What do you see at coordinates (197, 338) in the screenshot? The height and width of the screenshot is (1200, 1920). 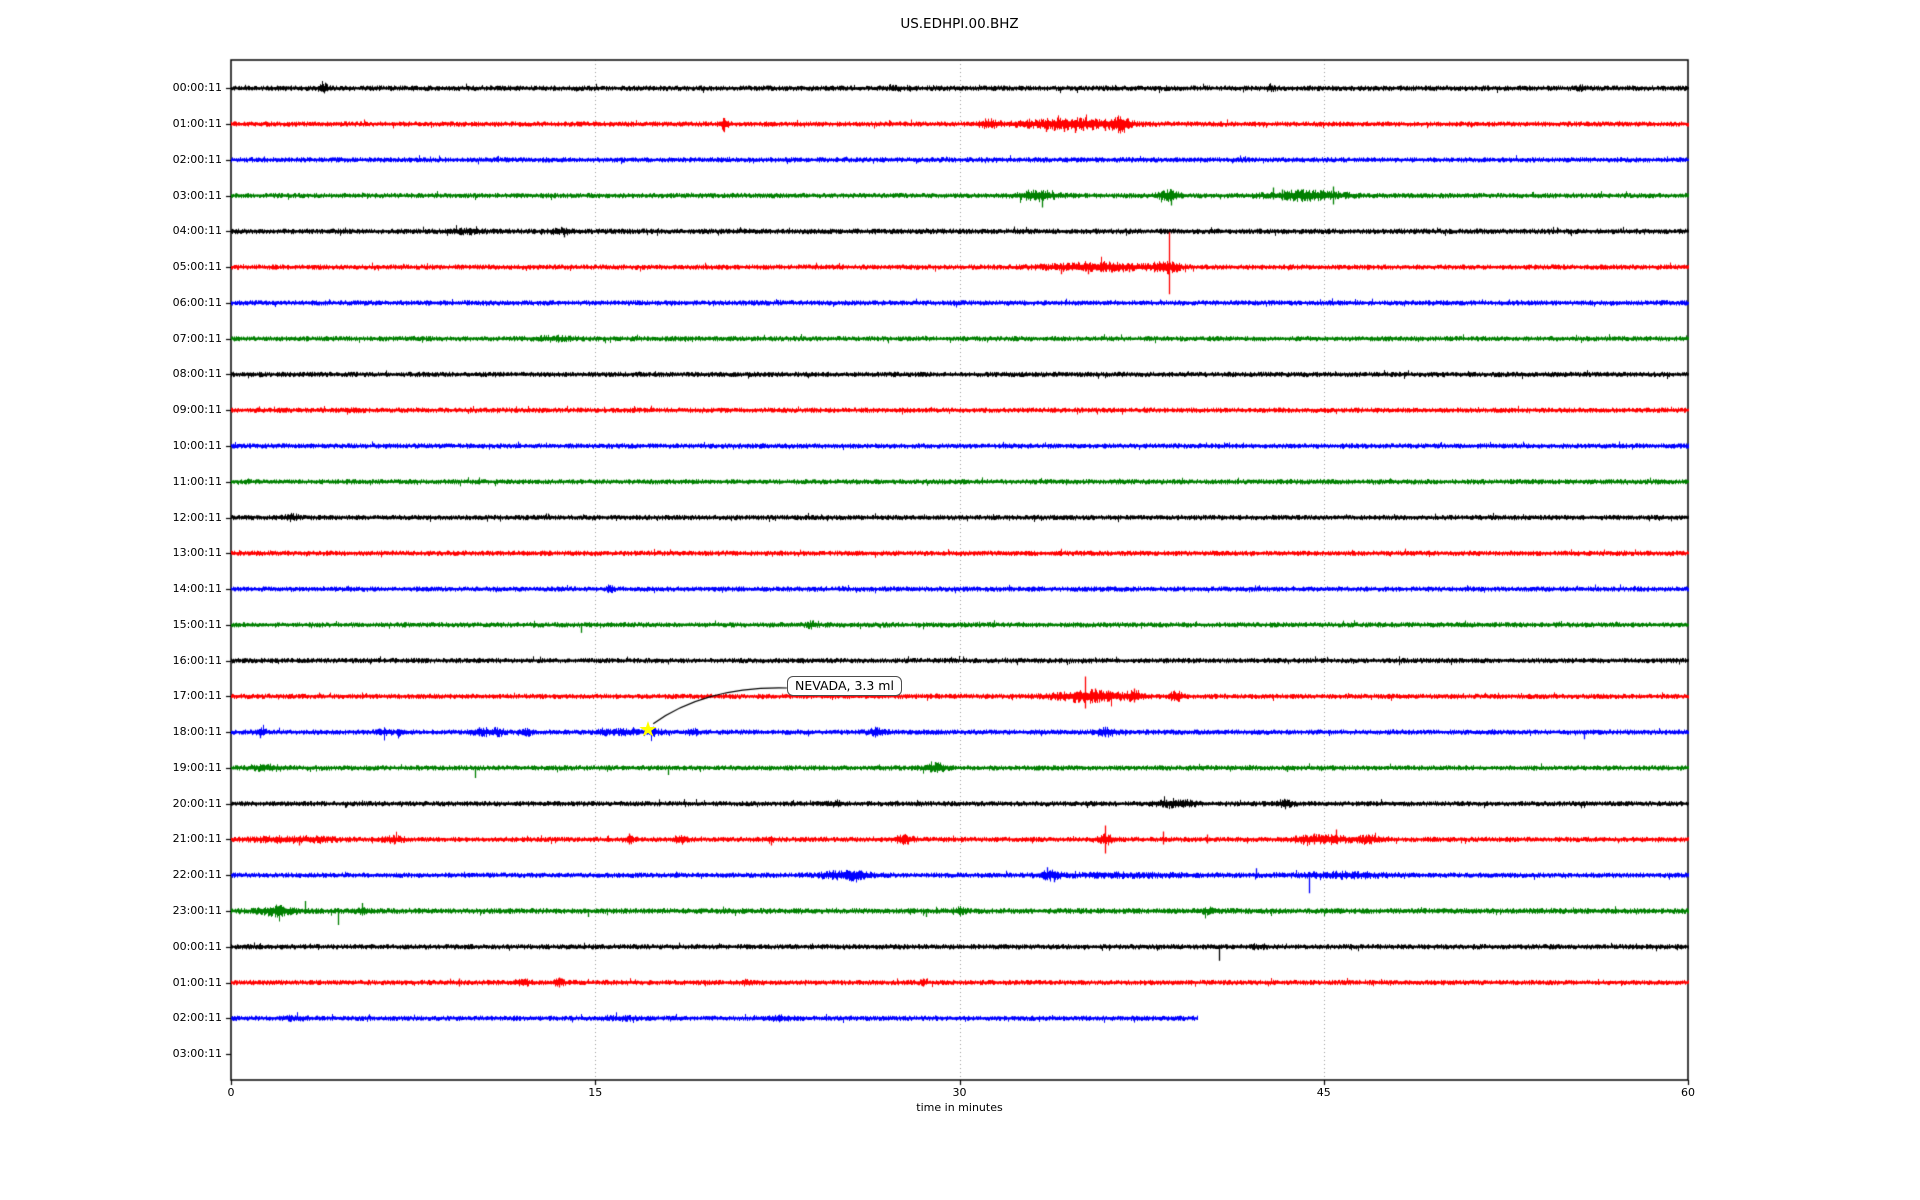 I see `y-tick-label: 07:00:11` at bounding box center [197, 338].